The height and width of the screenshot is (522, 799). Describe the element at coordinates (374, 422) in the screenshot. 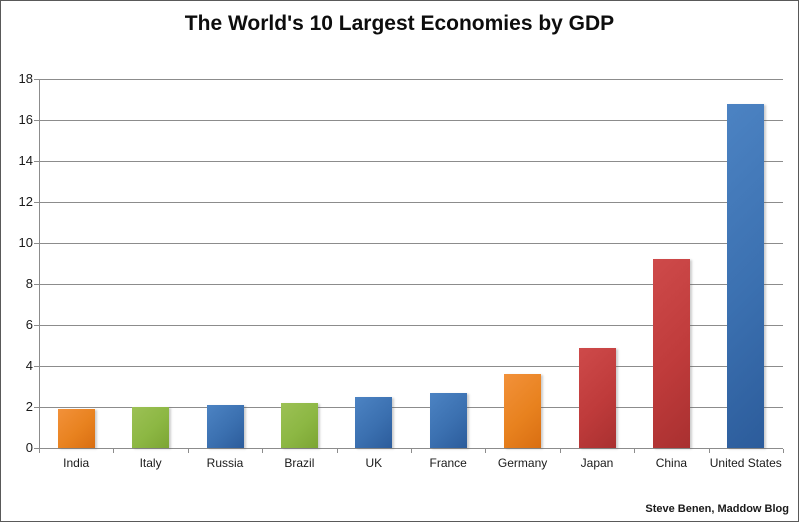

I see `bar-uk` at that location.